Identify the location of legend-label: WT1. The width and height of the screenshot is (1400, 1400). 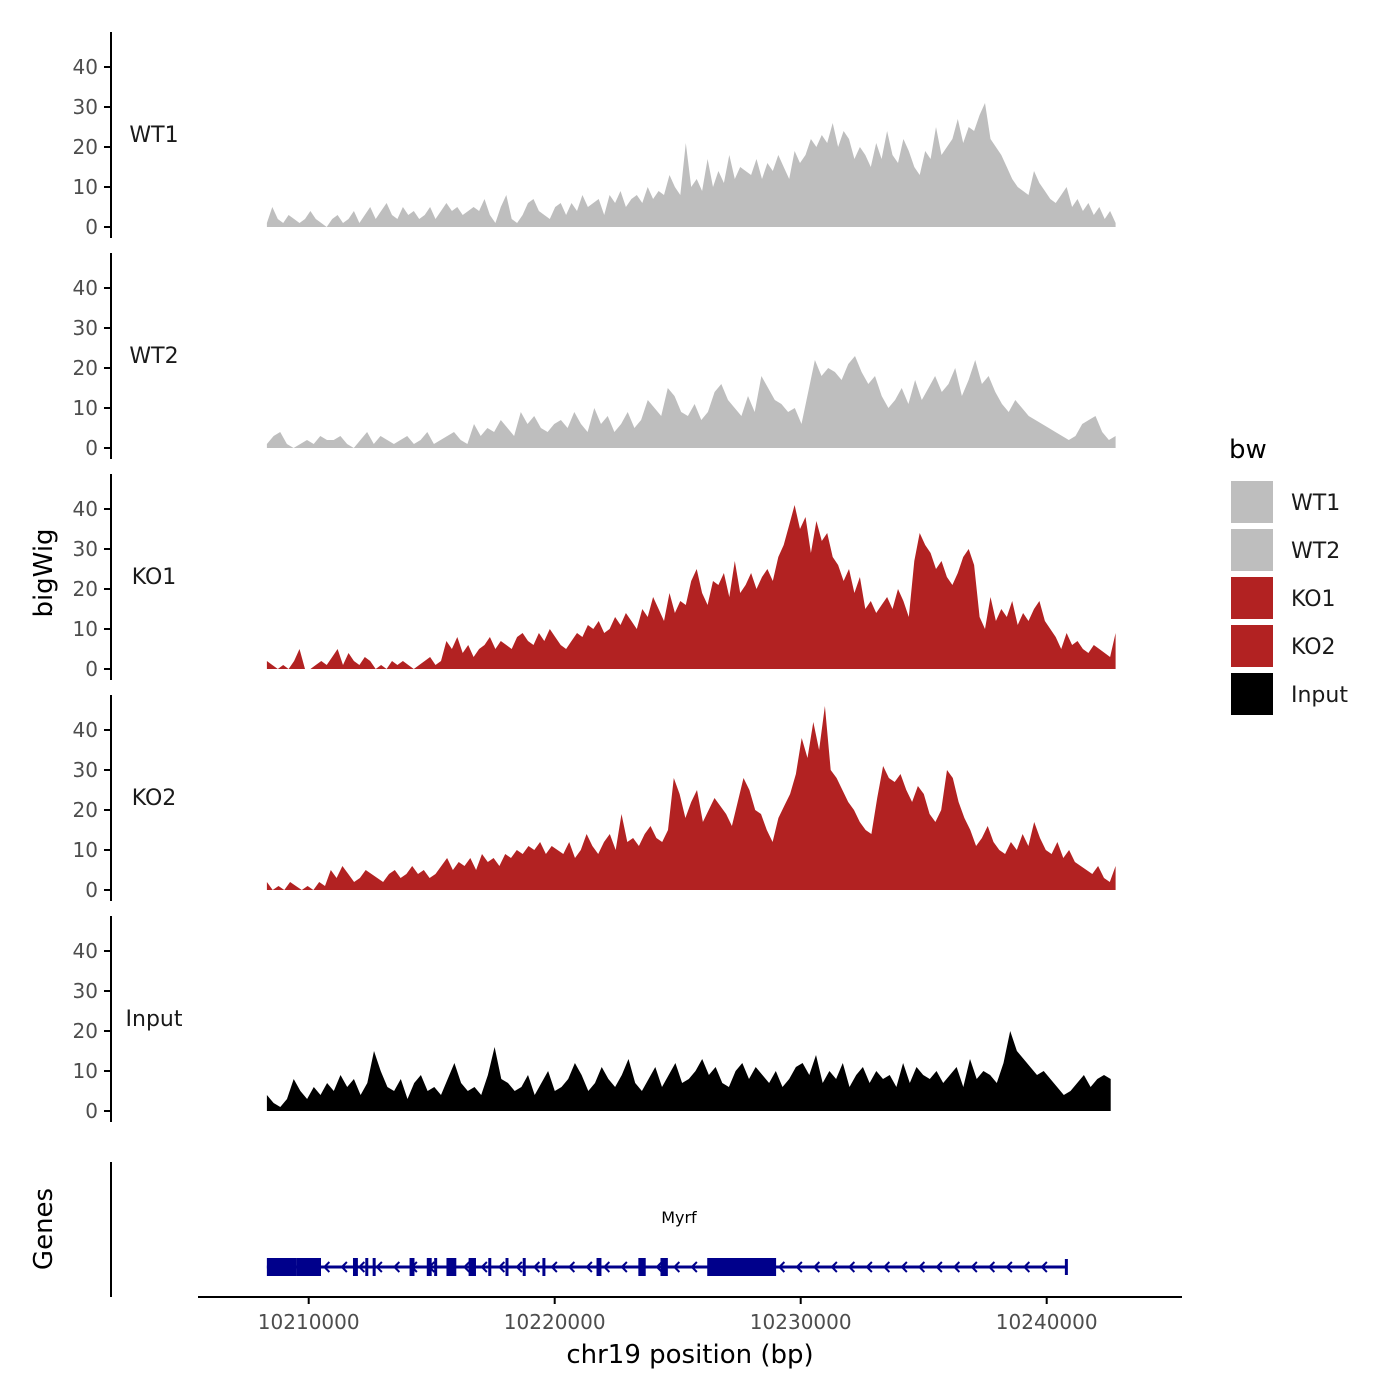
(1315, 503).